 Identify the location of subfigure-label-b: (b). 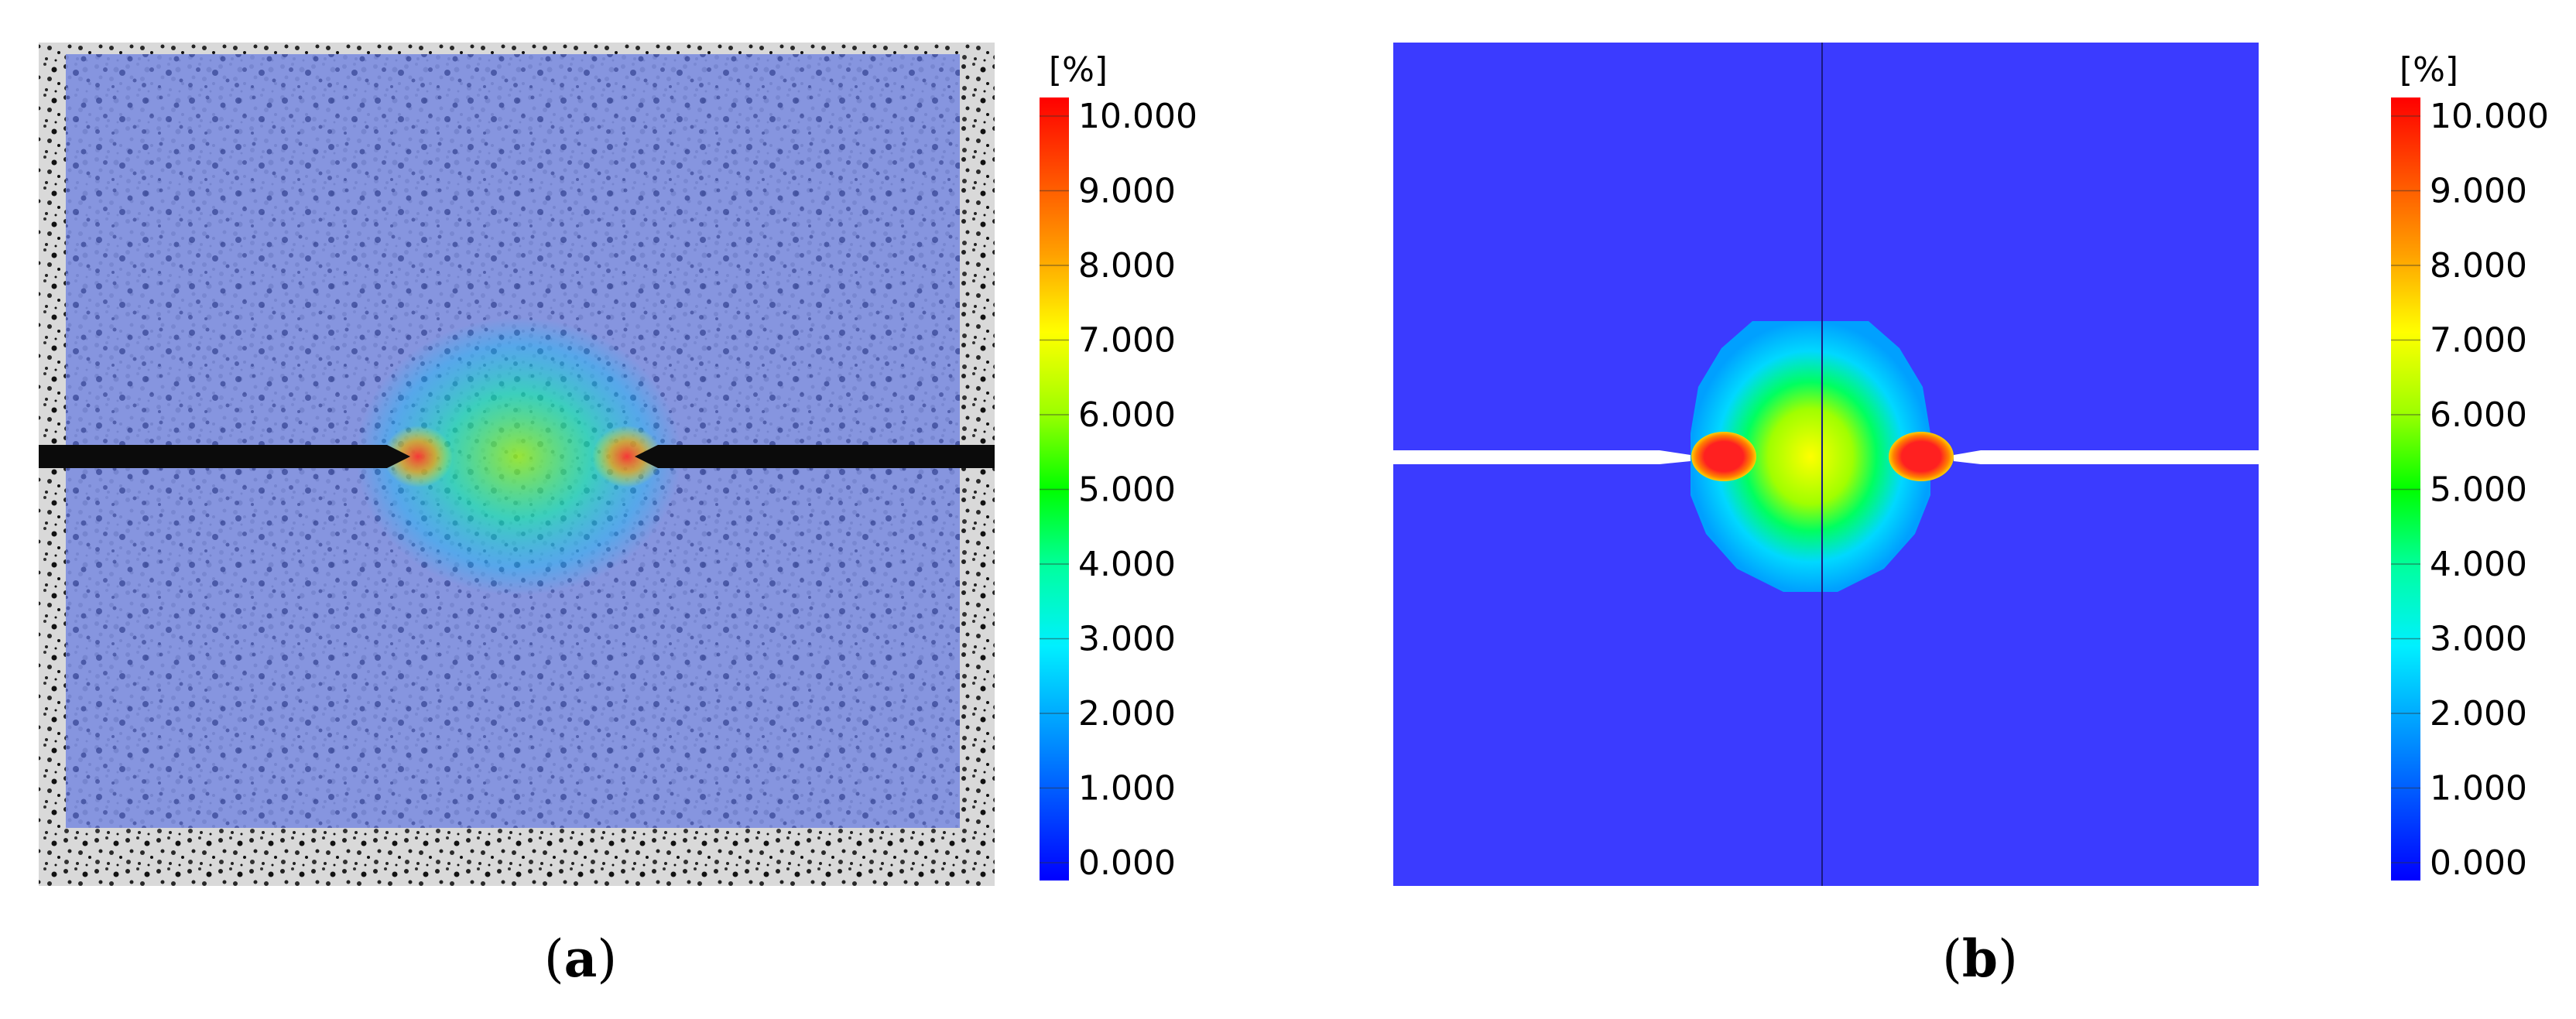
(1980, 958).